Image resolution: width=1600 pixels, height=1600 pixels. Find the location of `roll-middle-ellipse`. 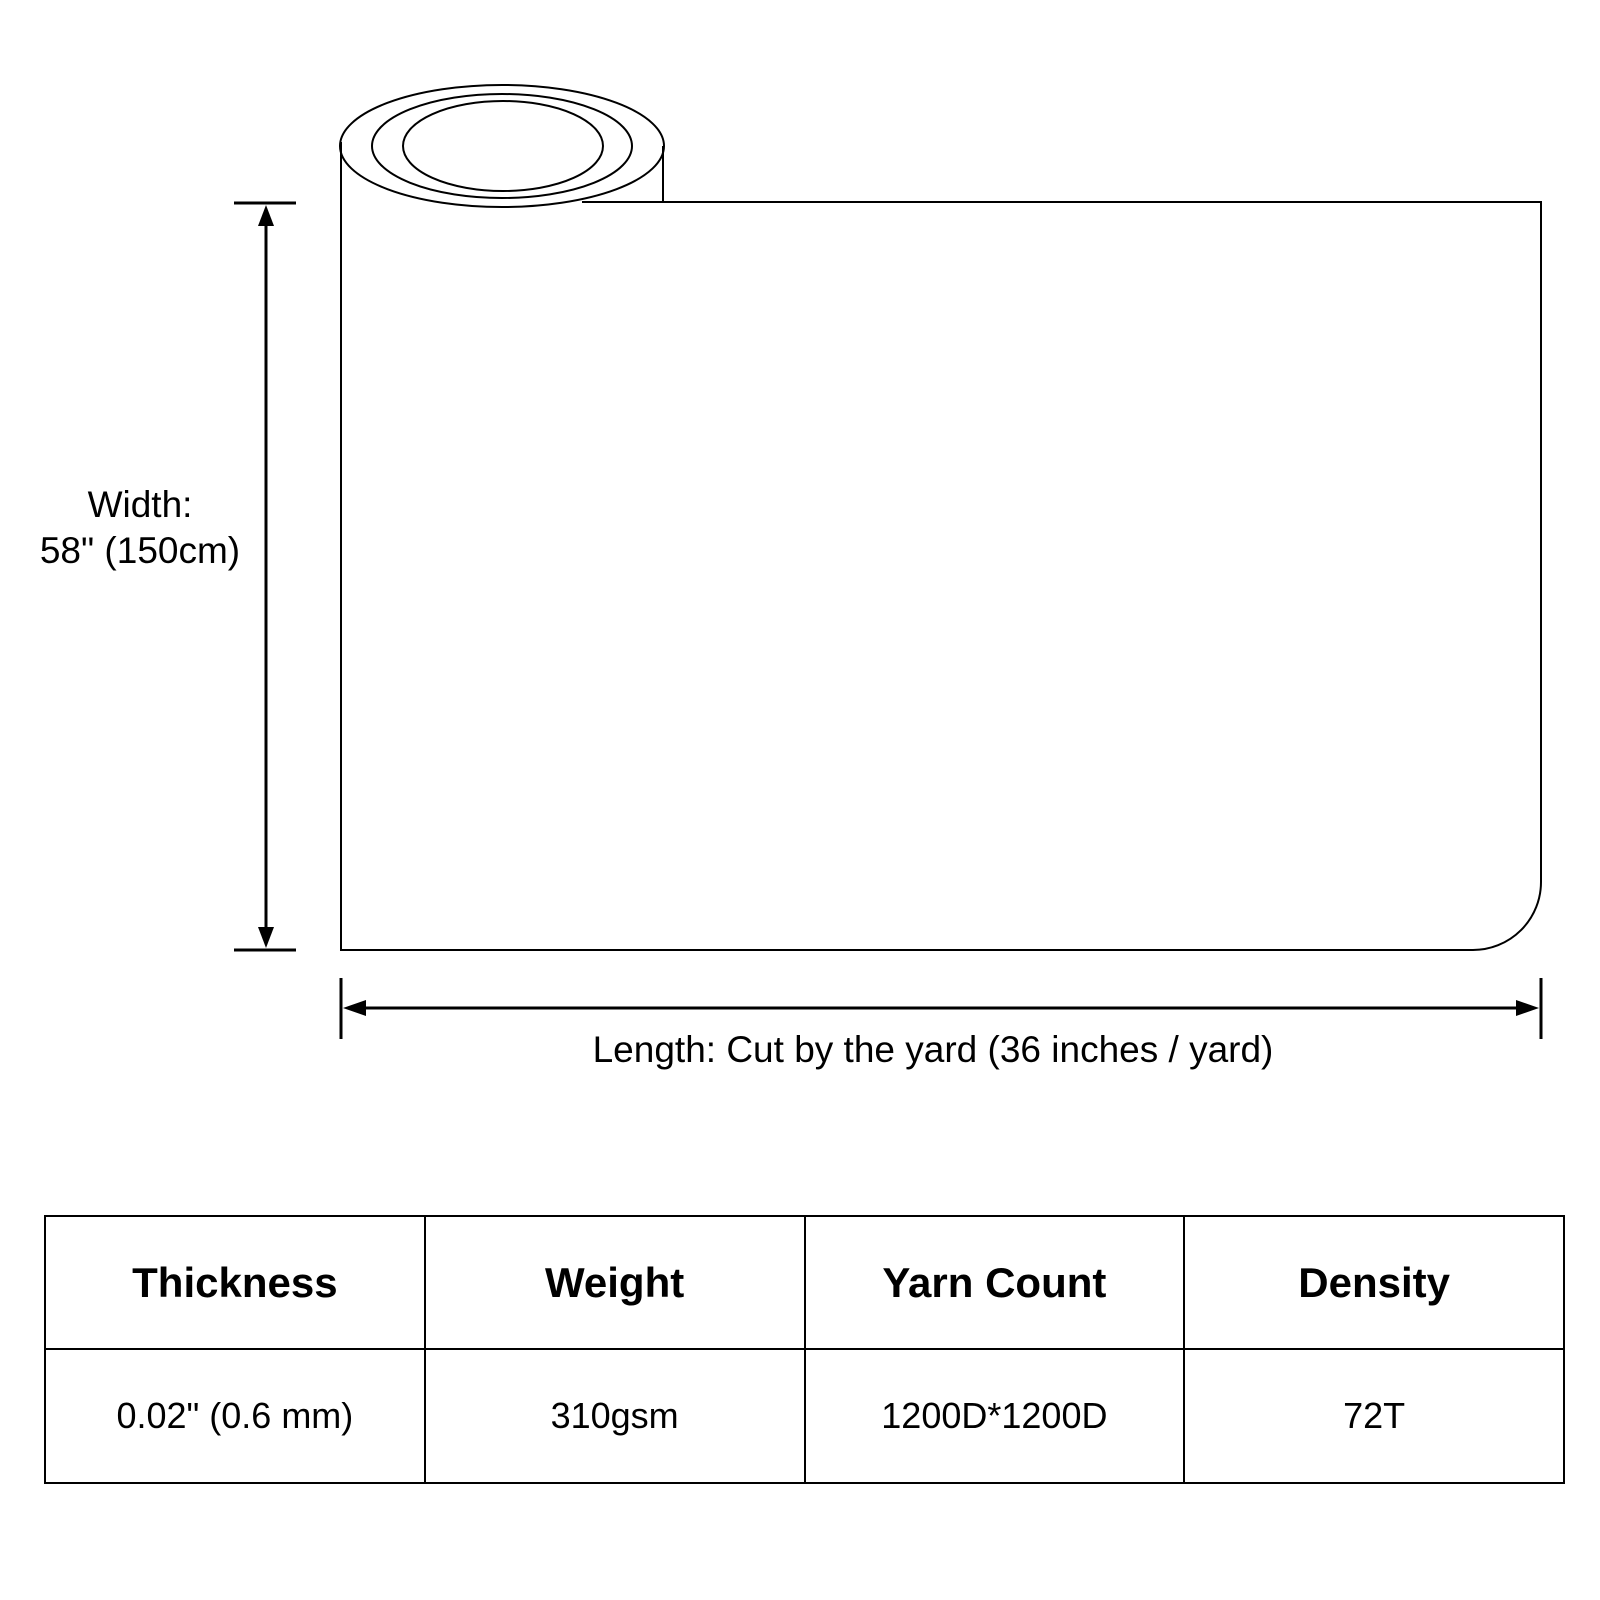

roll-middle-ellipse is located at coordinates (502, 146).